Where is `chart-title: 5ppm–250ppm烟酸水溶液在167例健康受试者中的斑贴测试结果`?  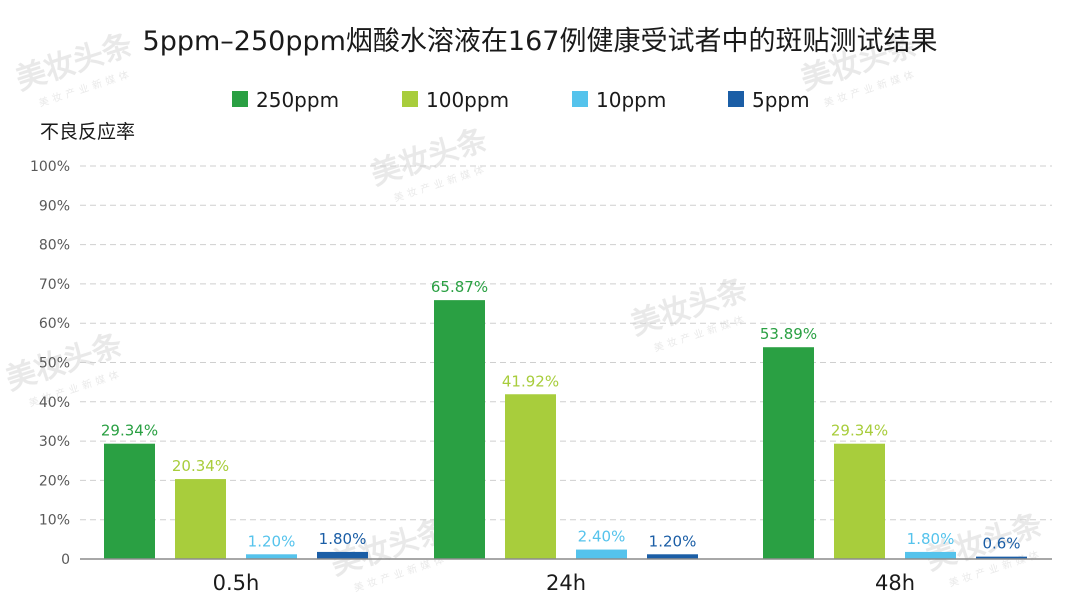 chart-title: 5ppm–250ppm烟酸水溶液在167例健康受试者中的斑贴测试结果 is located at coordinates (540, 41).